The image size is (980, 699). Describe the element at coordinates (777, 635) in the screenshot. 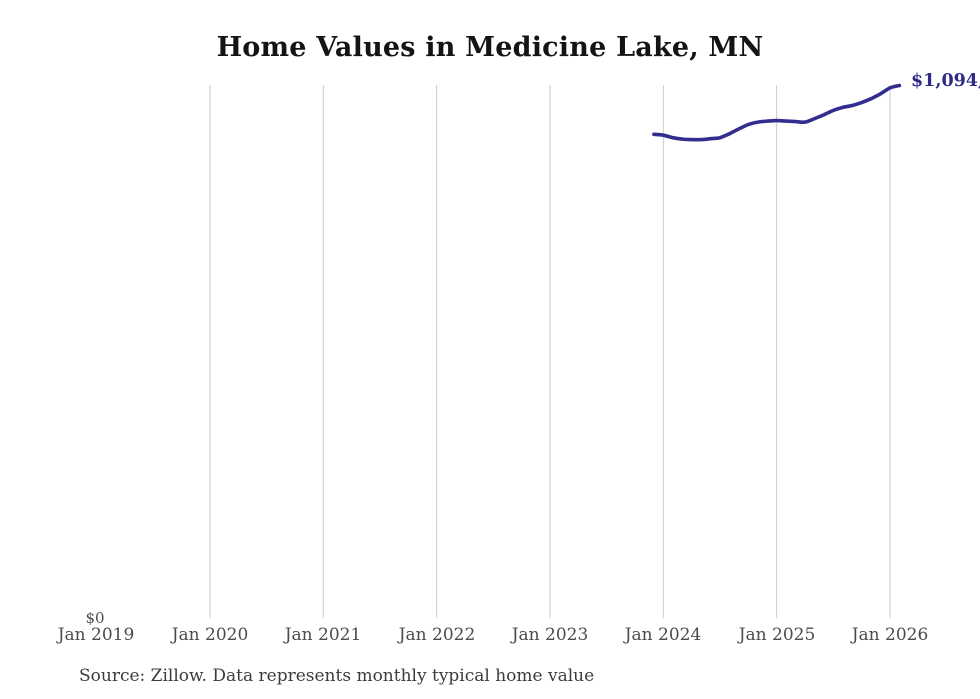

I see `x-tick-label-2025: Jan 2025` at that location.